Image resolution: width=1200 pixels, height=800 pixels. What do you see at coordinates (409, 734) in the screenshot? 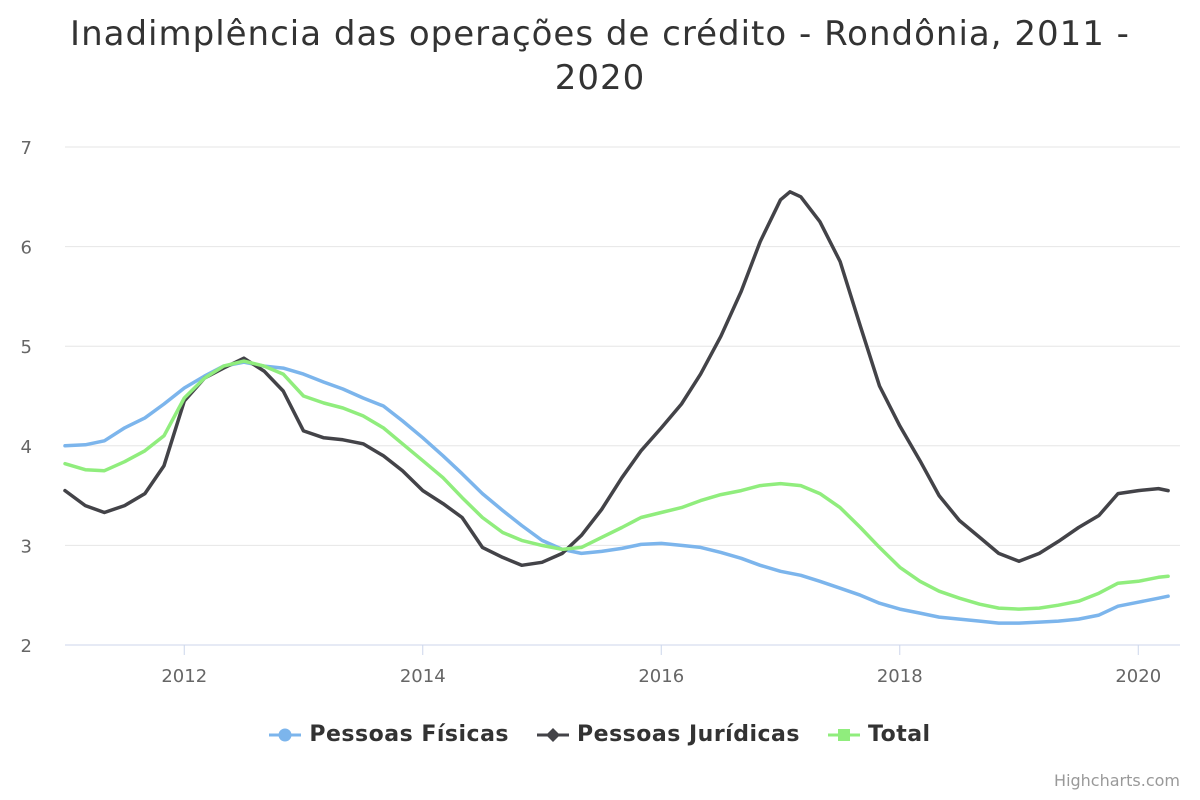
I see `legend-label: Pessoas Físicas` at bounding box center [409, 734].